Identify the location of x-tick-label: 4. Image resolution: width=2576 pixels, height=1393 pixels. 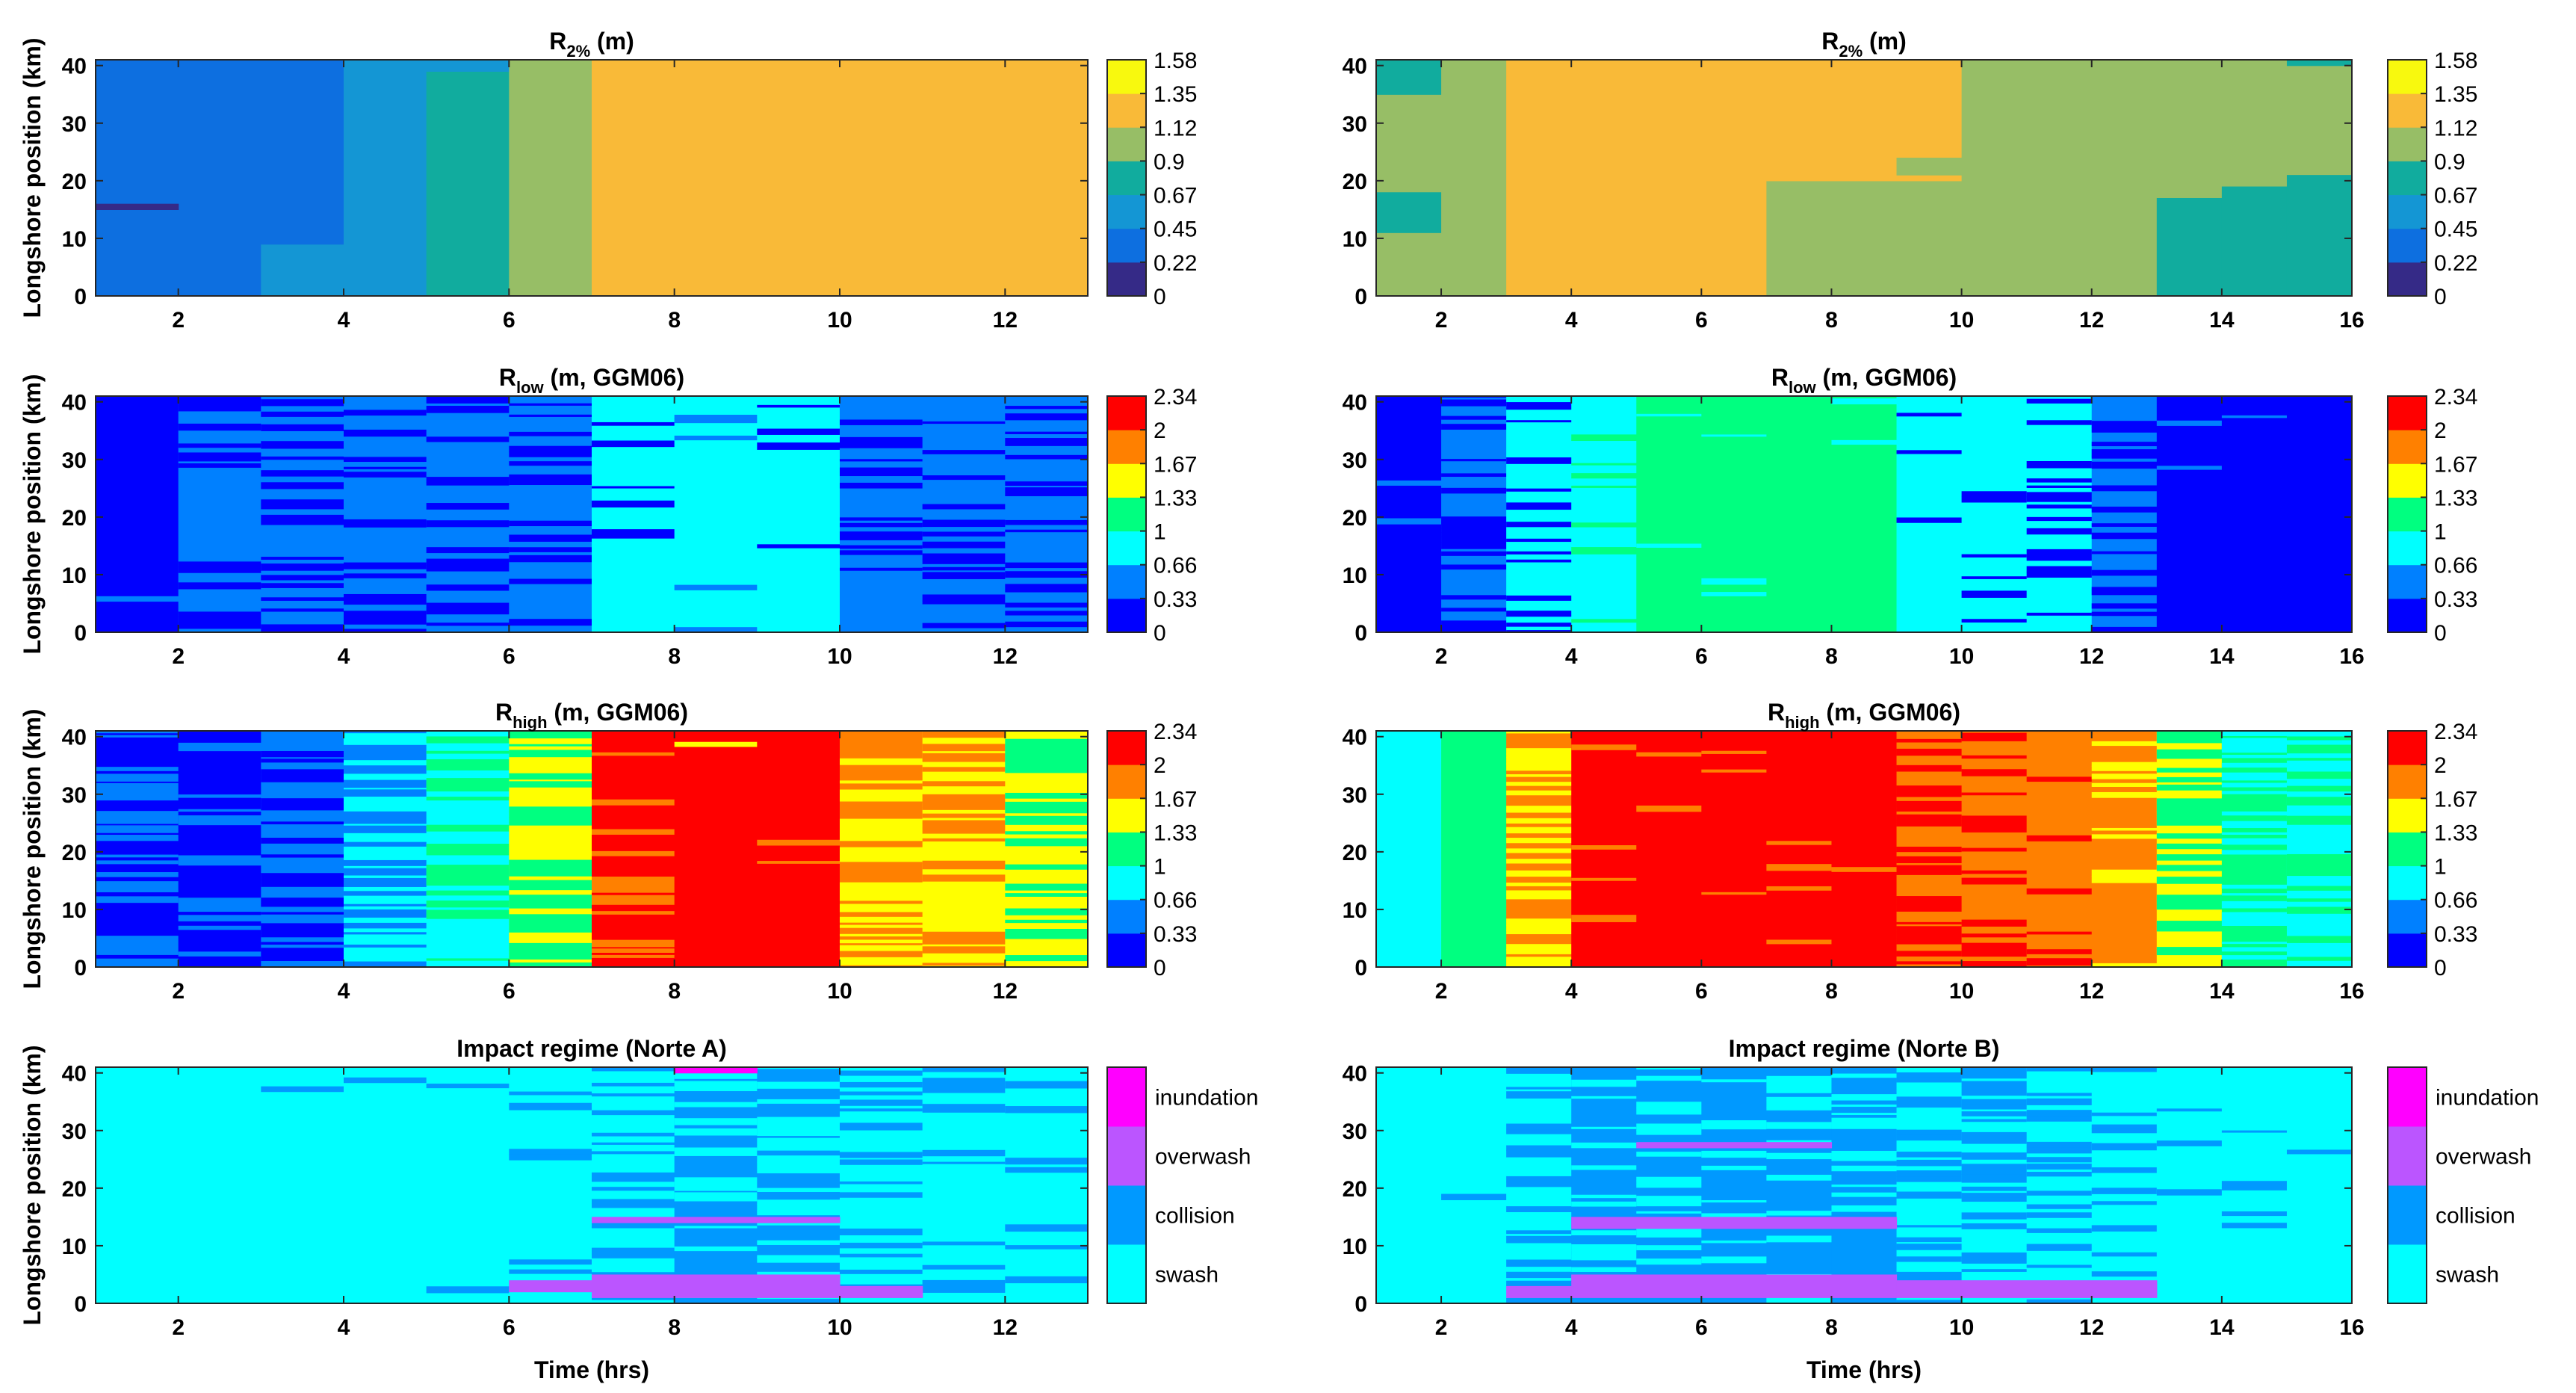
(344, 992).